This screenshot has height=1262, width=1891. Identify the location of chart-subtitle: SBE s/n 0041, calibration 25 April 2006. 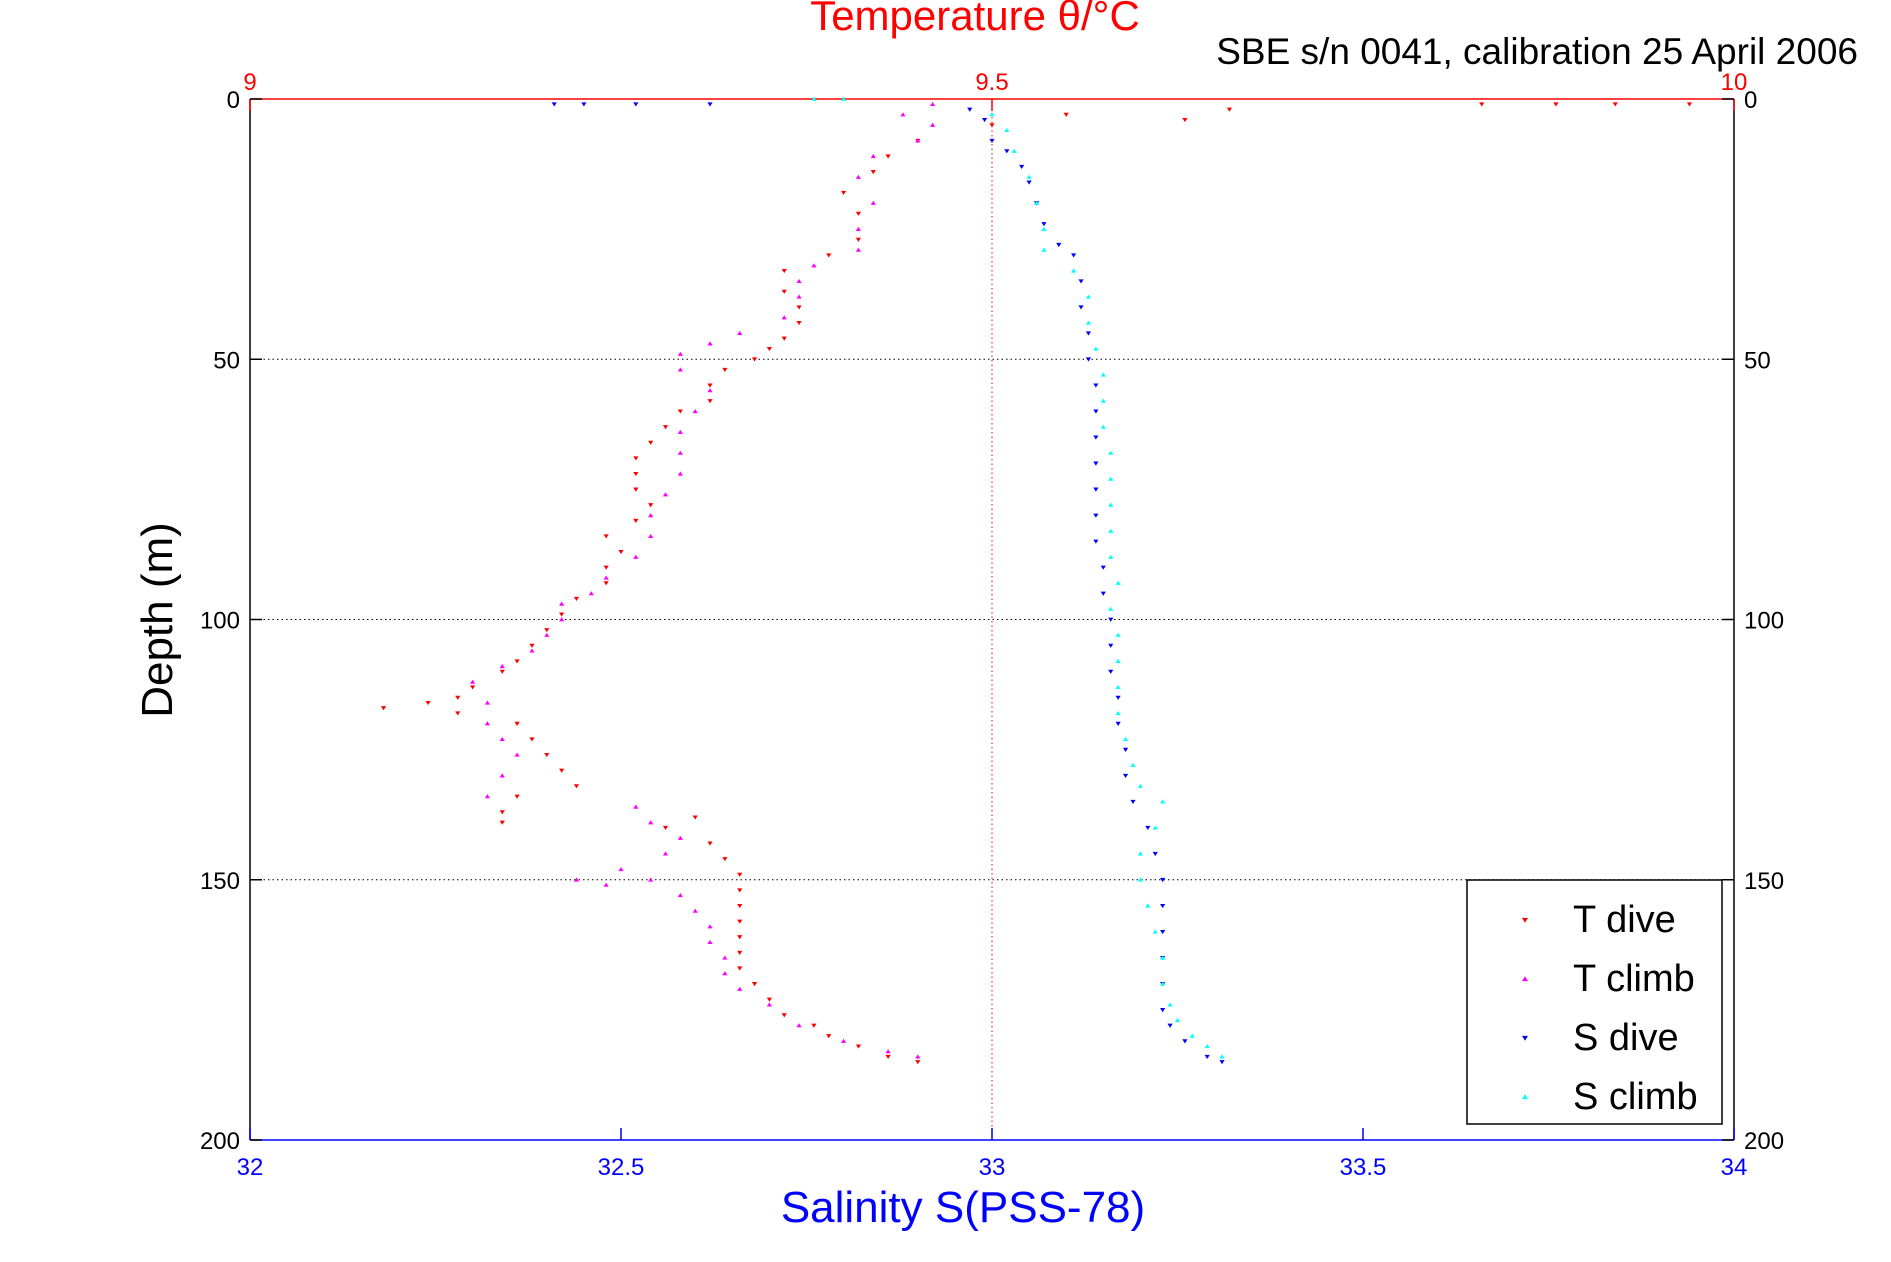
(1537, 51).